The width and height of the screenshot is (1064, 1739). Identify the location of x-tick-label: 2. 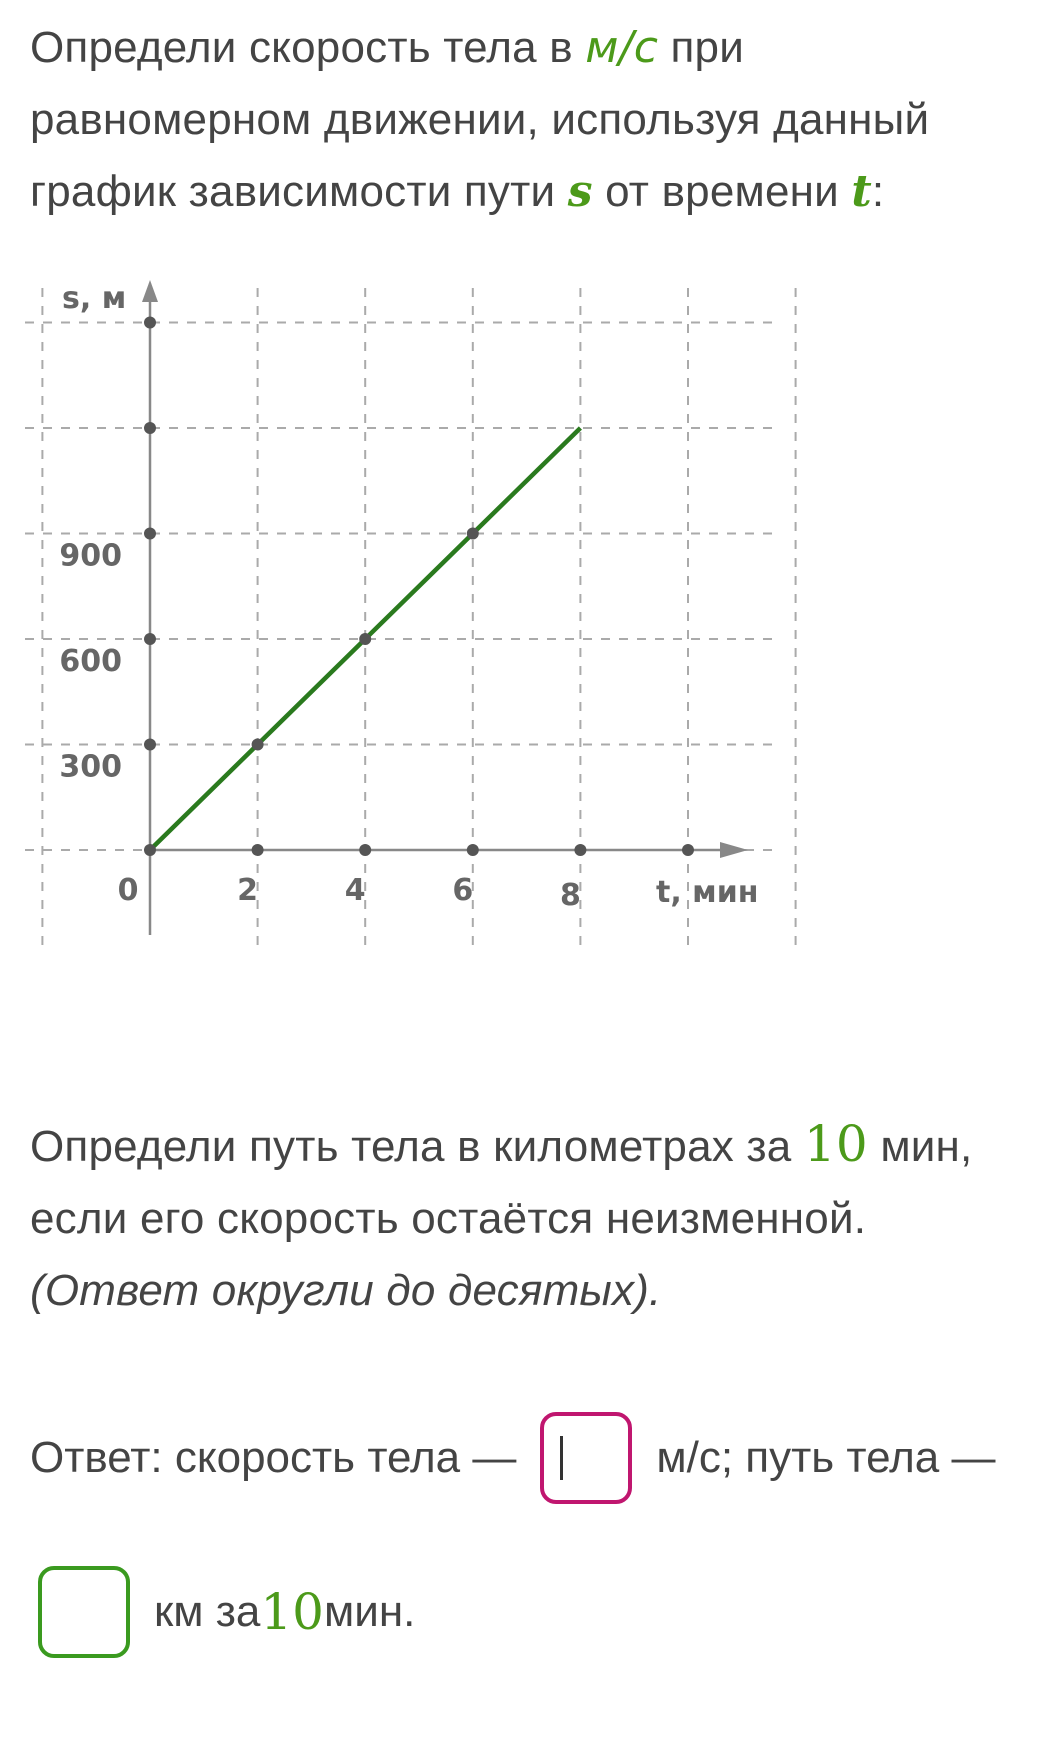
(247, 890).